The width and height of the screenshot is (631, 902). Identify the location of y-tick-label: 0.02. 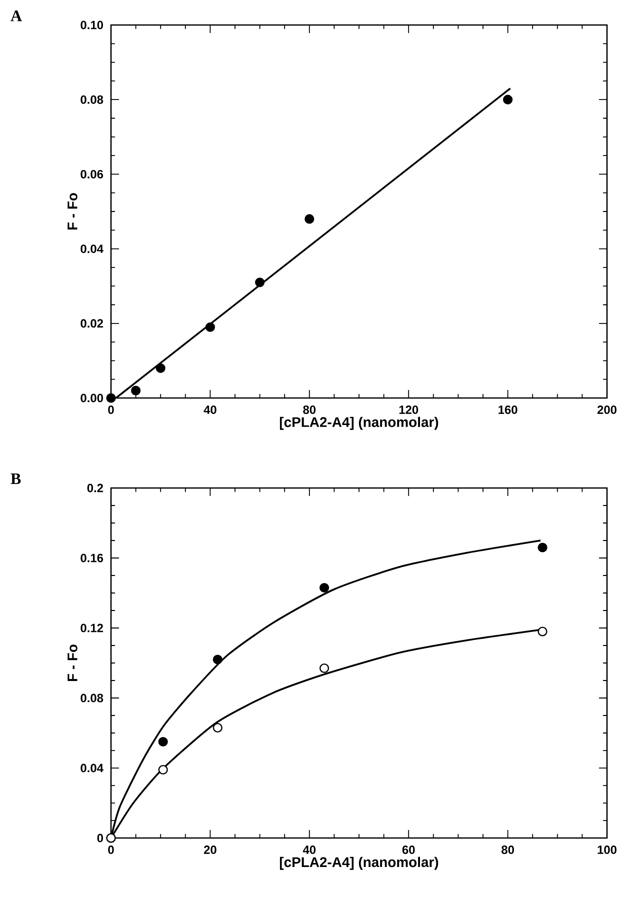
(91, 323).